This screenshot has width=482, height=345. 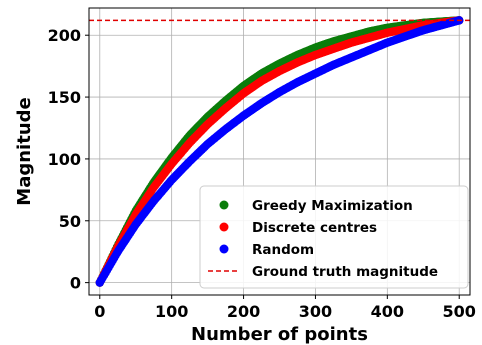 I want to click on legend-item: Discrete centres, so click(x=298, y=228).